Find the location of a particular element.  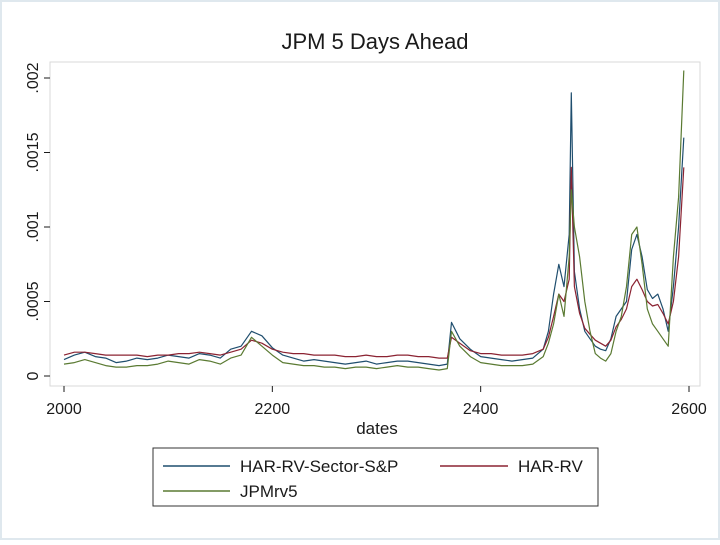

legend: HAR-RV-Sector-S&P HAR-RV JPMrv5 is located at coordinates (375, 477).